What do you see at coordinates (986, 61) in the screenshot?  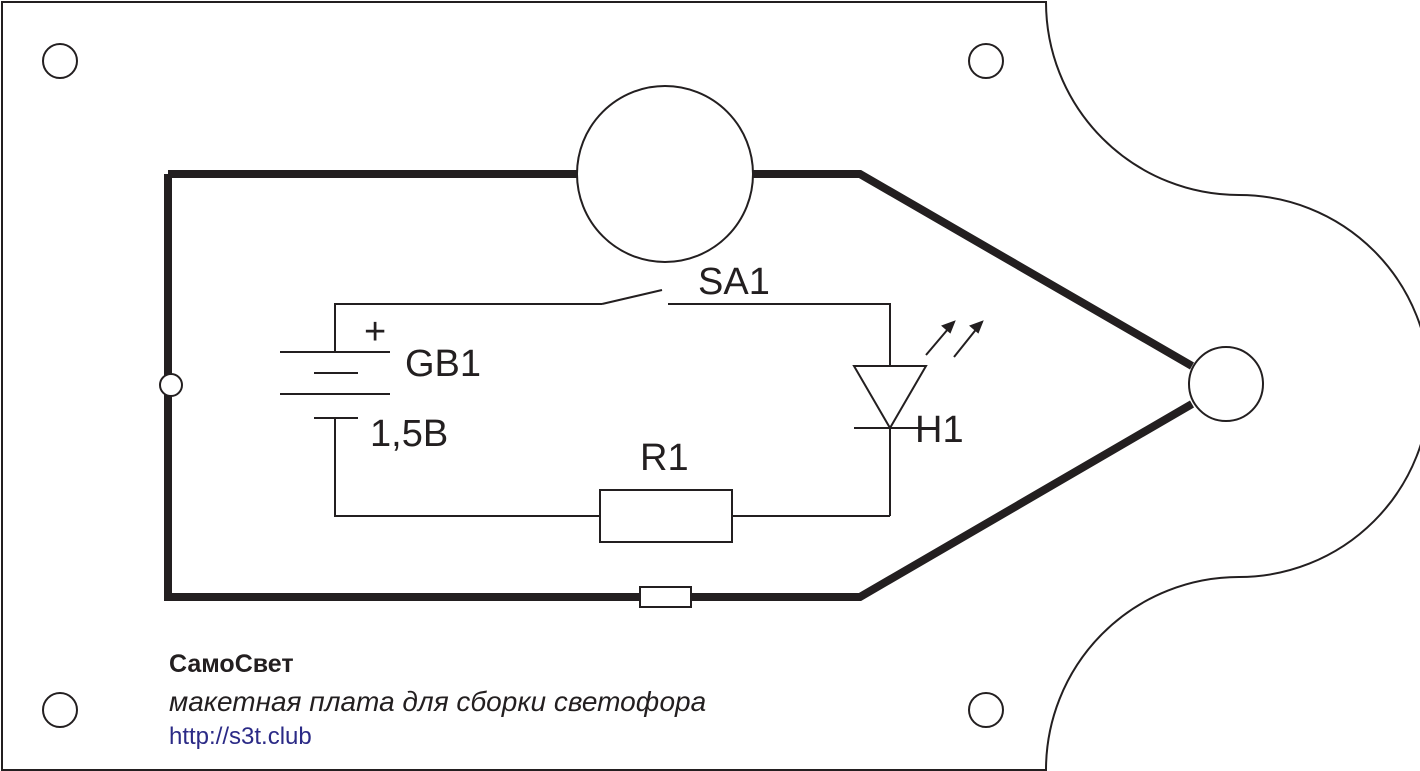 I see `mounting-hole-top-right` at bounding box center [986, 61].